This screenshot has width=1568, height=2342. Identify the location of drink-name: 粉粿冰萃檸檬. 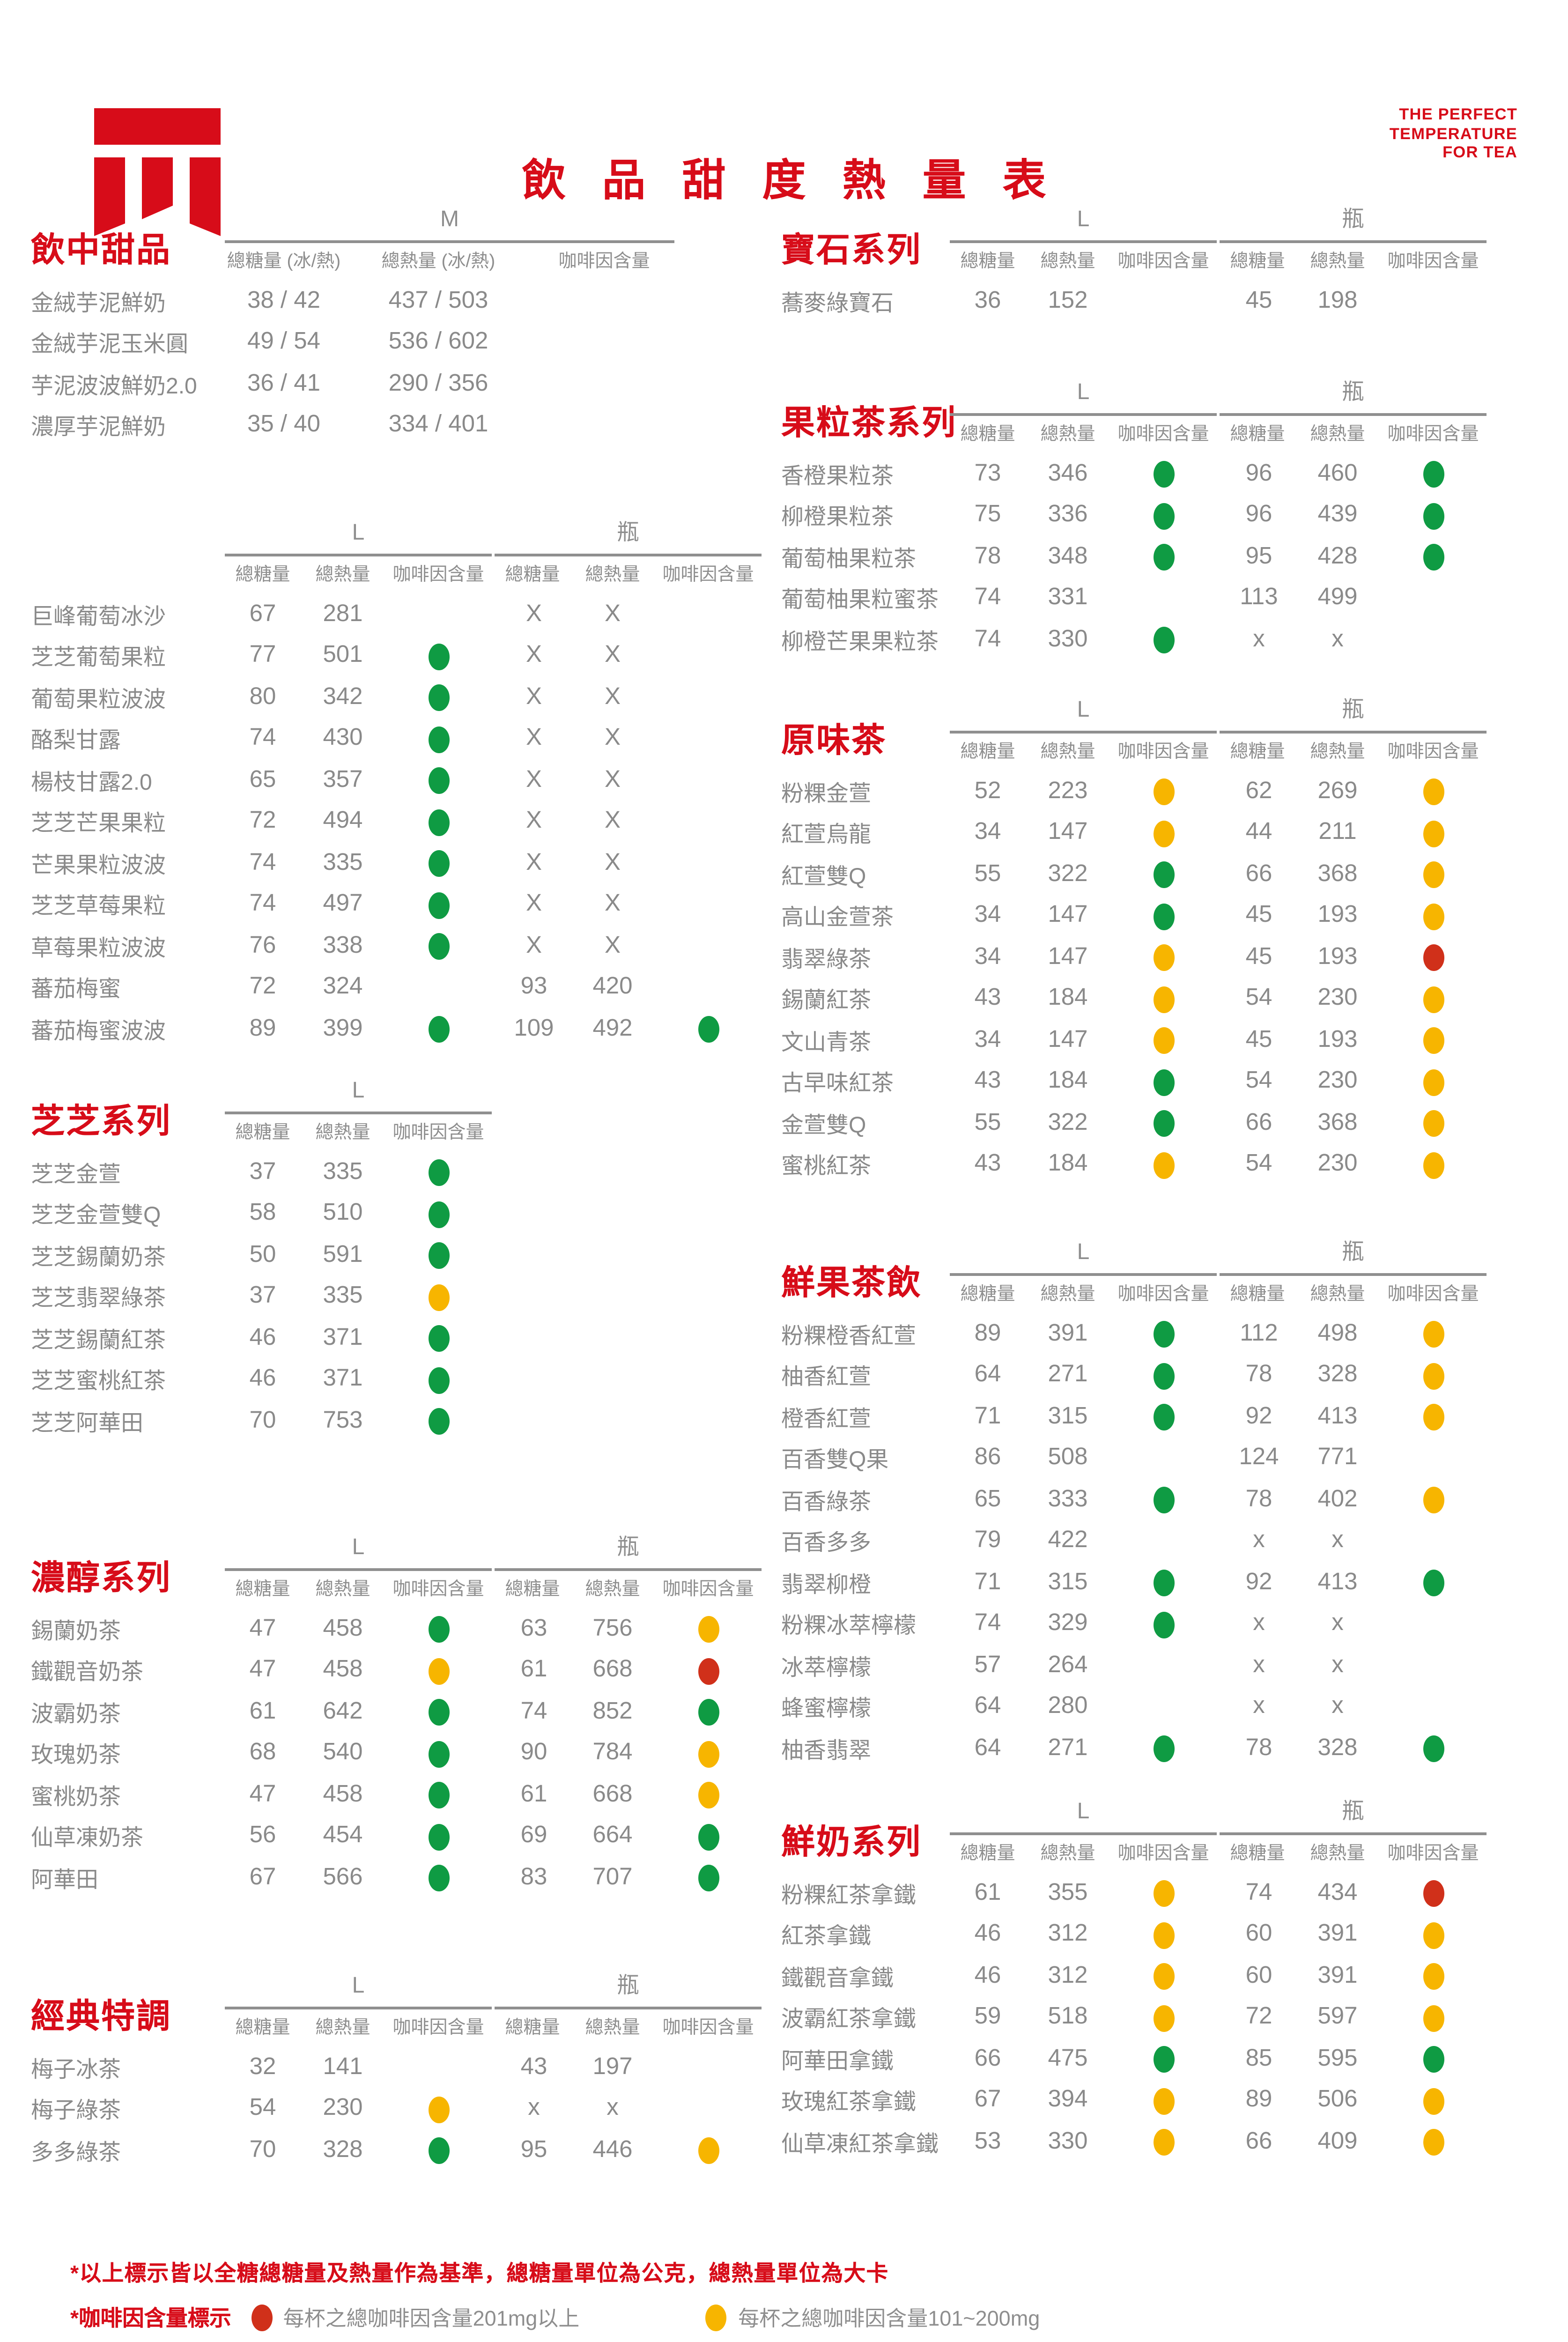
(849, 1627).